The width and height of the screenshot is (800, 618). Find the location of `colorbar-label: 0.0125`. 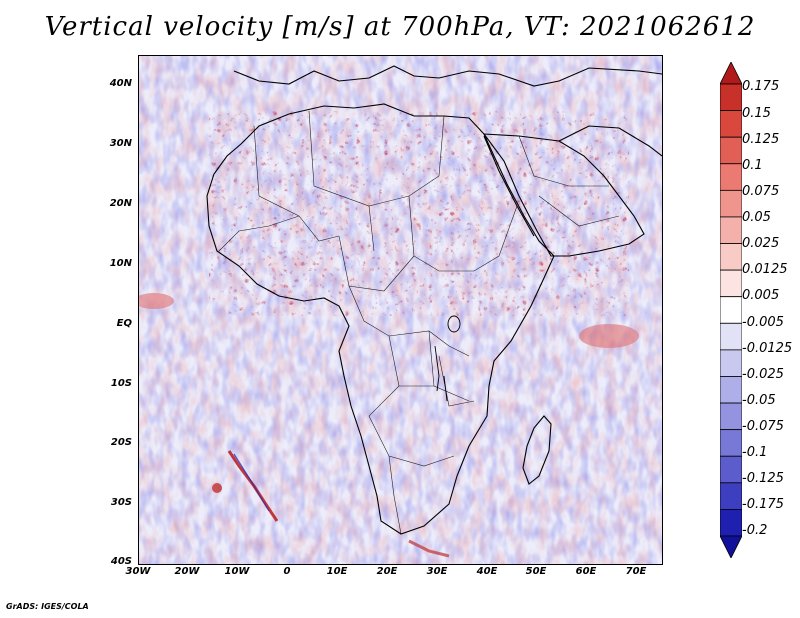

colorbar-label: 0.0125 is located at coordinates (765, 269).